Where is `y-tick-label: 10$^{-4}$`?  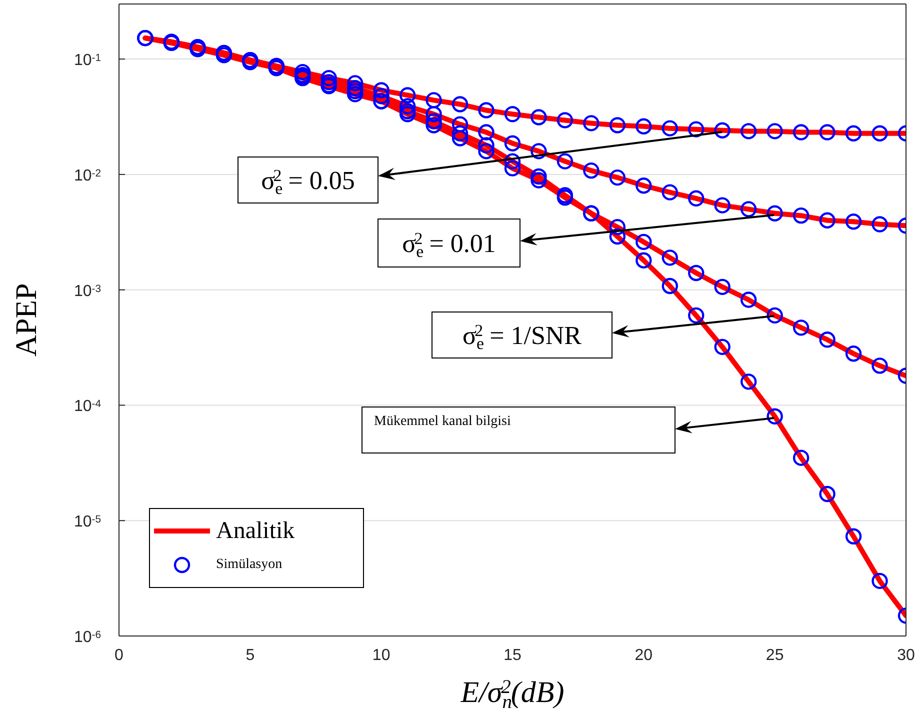
y-tick-label: 10$^{-4}$ is located at coordinates (88, 407).